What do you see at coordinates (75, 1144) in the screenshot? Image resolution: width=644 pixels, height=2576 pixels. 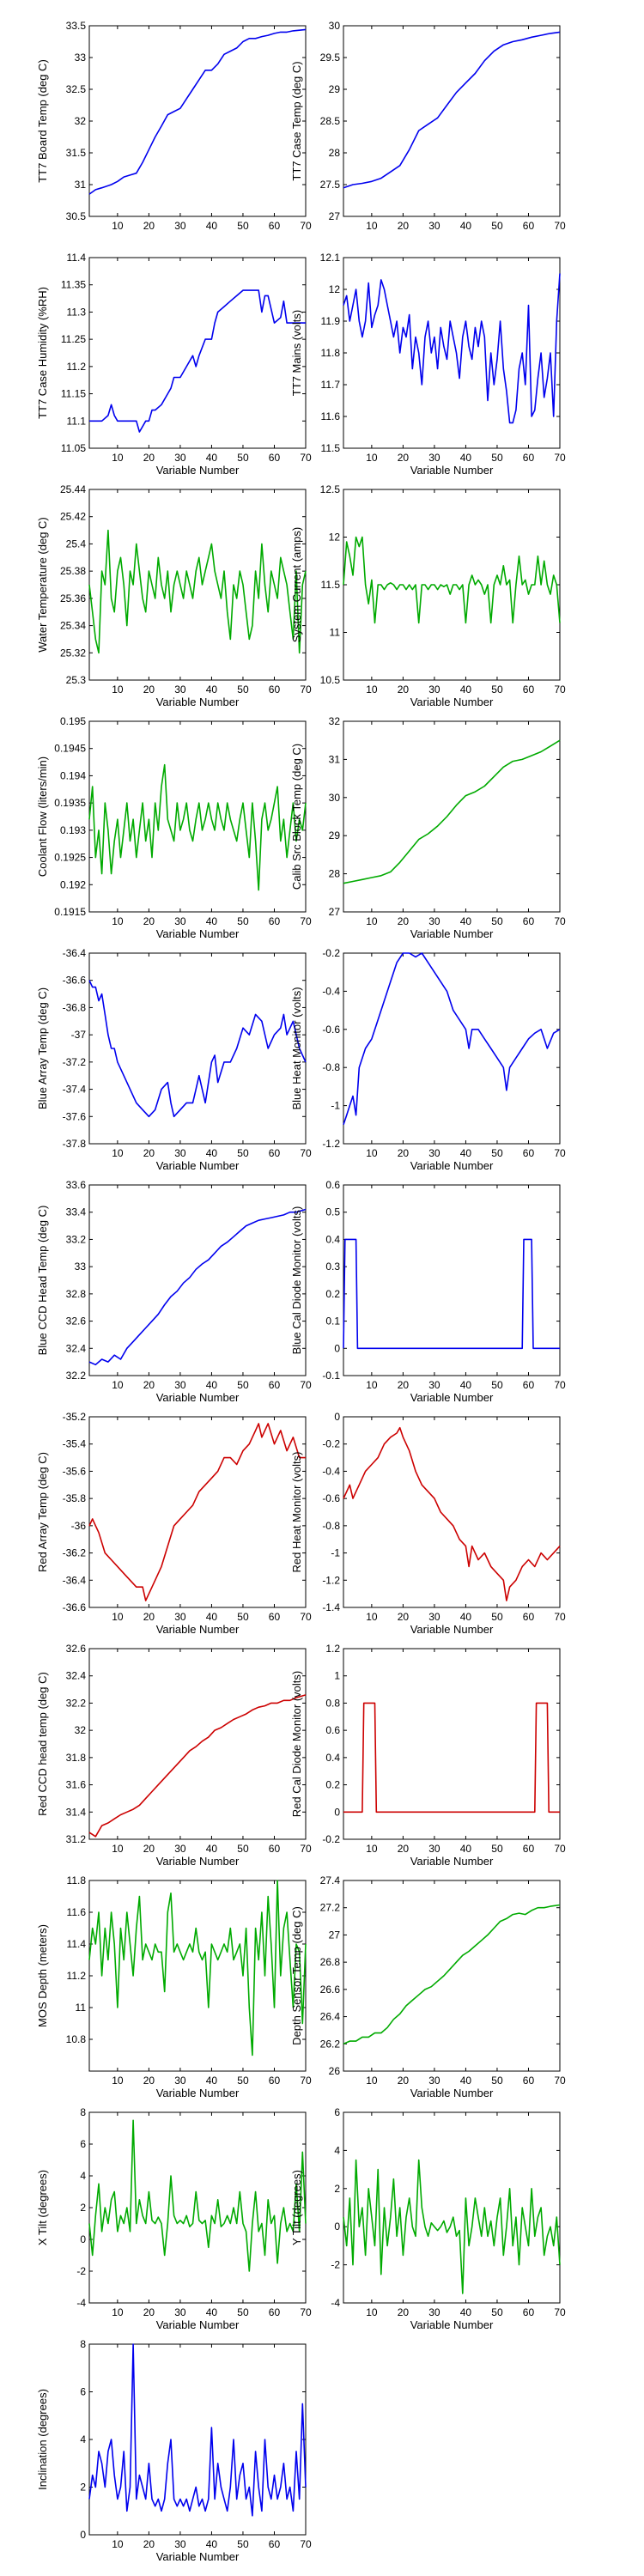 I see `y-tick-label: -37.8` at bounding box center [75, 1144].